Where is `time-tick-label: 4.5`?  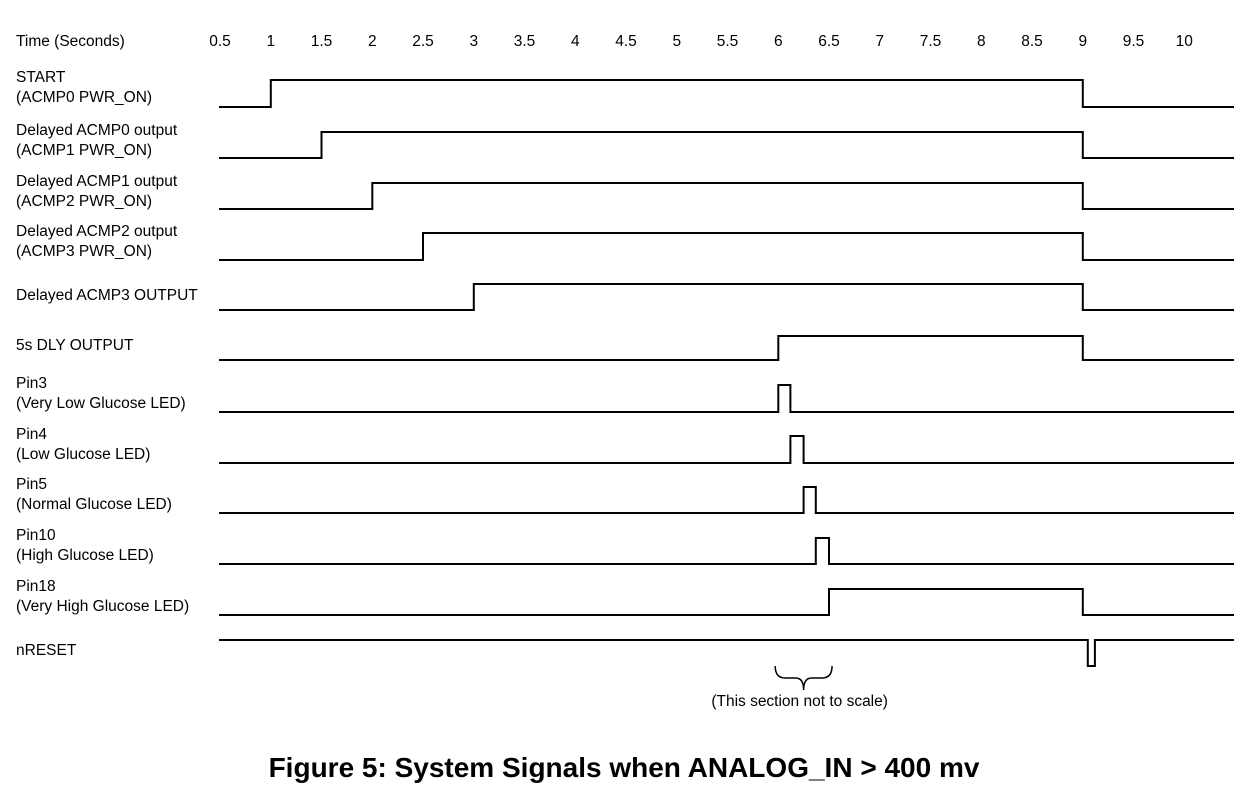 time-tick-label: 4.5 is located at coordinates (626, 41).